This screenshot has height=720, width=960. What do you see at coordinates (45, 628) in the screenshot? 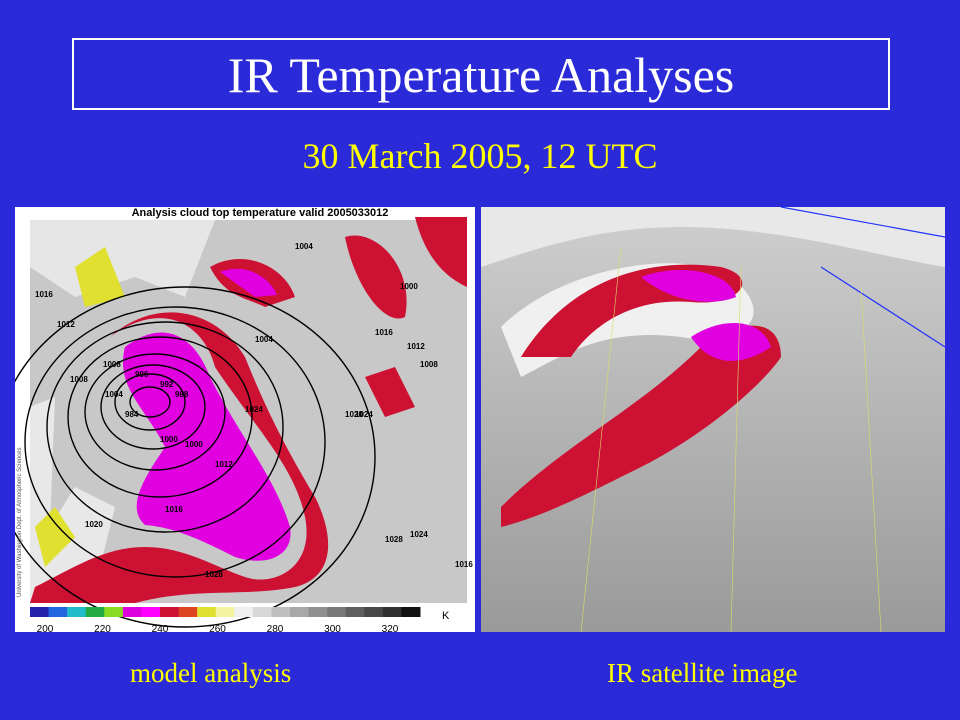
I see `colorbar-tick-label: 200` at bounding box center [45, 628].